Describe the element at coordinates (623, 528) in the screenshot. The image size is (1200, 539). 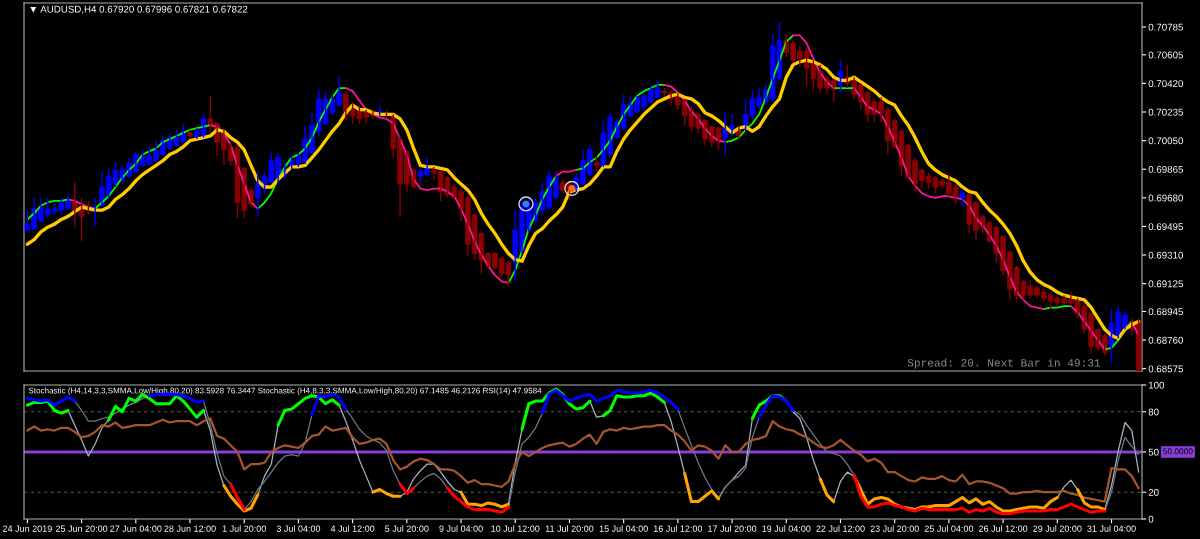
I see `x-tick-label: 15 Jul 04:00` at that location.